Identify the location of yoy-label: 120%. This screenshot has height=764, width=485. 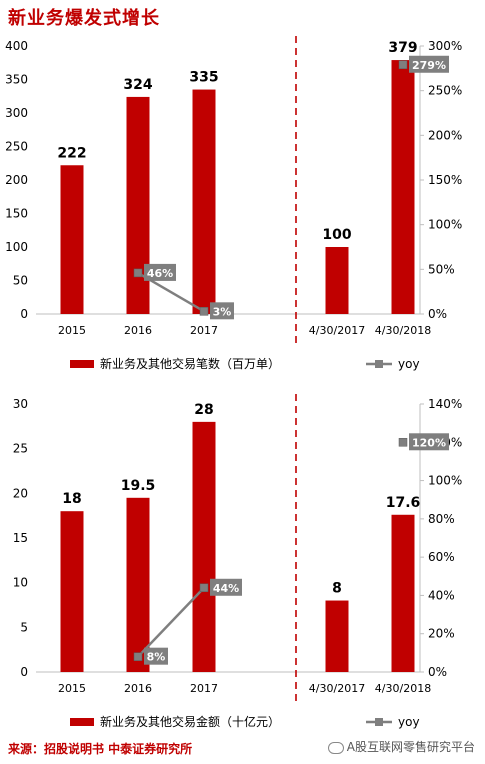
(429, 442).